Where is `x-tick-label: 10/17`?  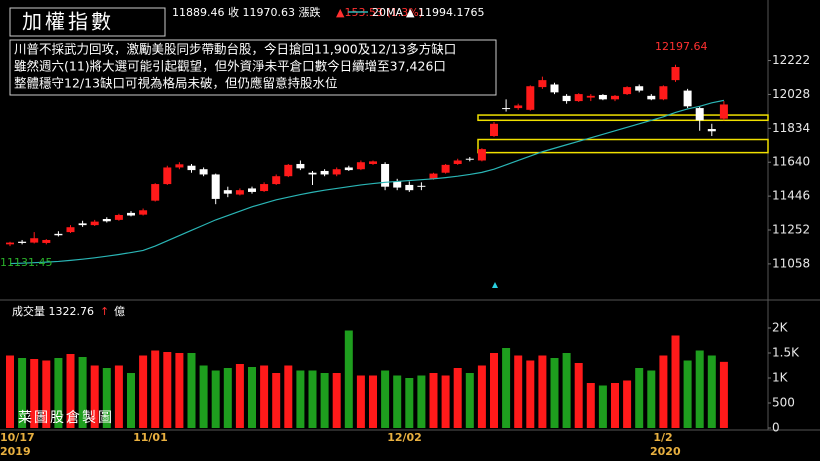
x-tick-label: 10/17 is located at coordinates (17, 437).